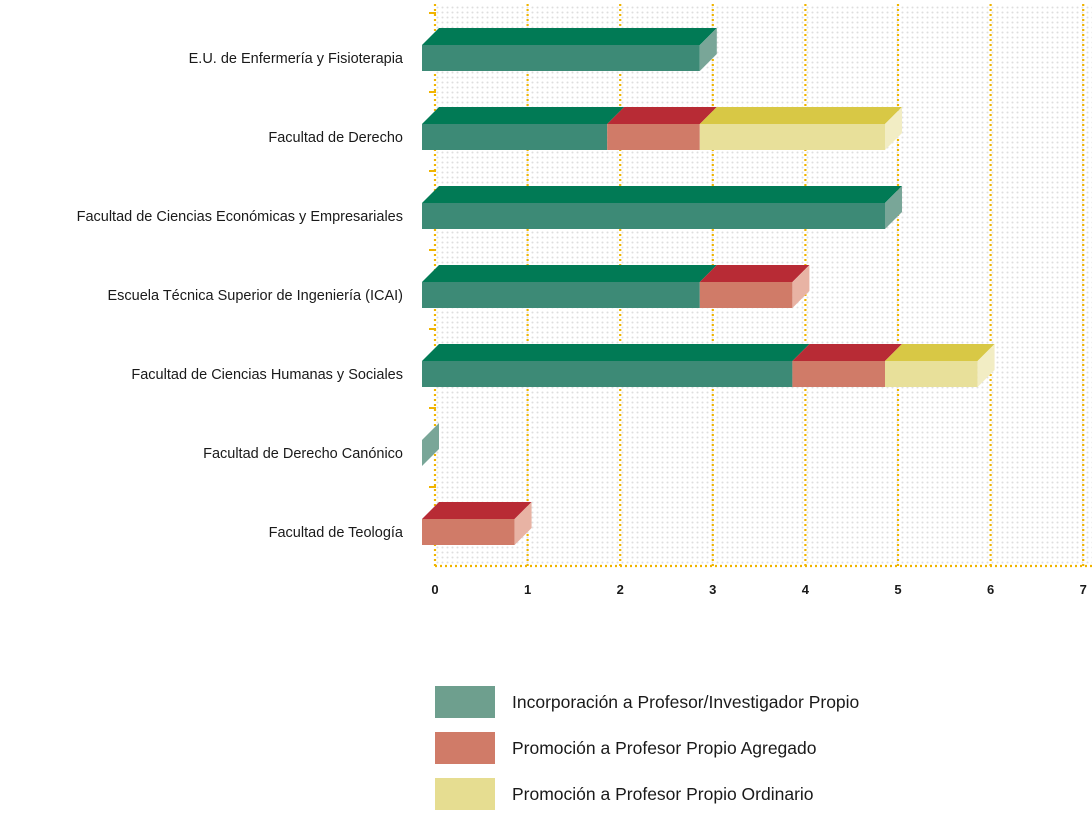 Image resolution: width=1092 pixels, height=817 pixels. What do you see at coordinates (465, 702) in the screenshot?
I see `legend-swatch-incorporacion` at bounding box center [465, 702].